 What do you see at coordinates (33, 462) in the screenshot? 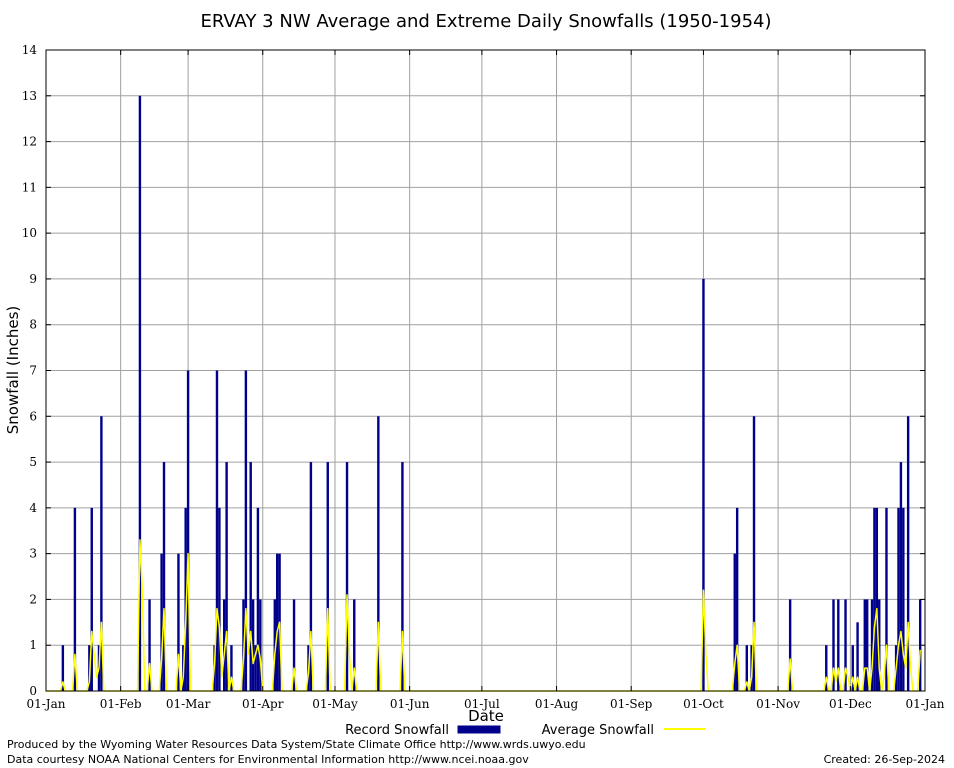
I see `y-tick-label: 5` at bounding box center [33, 462].